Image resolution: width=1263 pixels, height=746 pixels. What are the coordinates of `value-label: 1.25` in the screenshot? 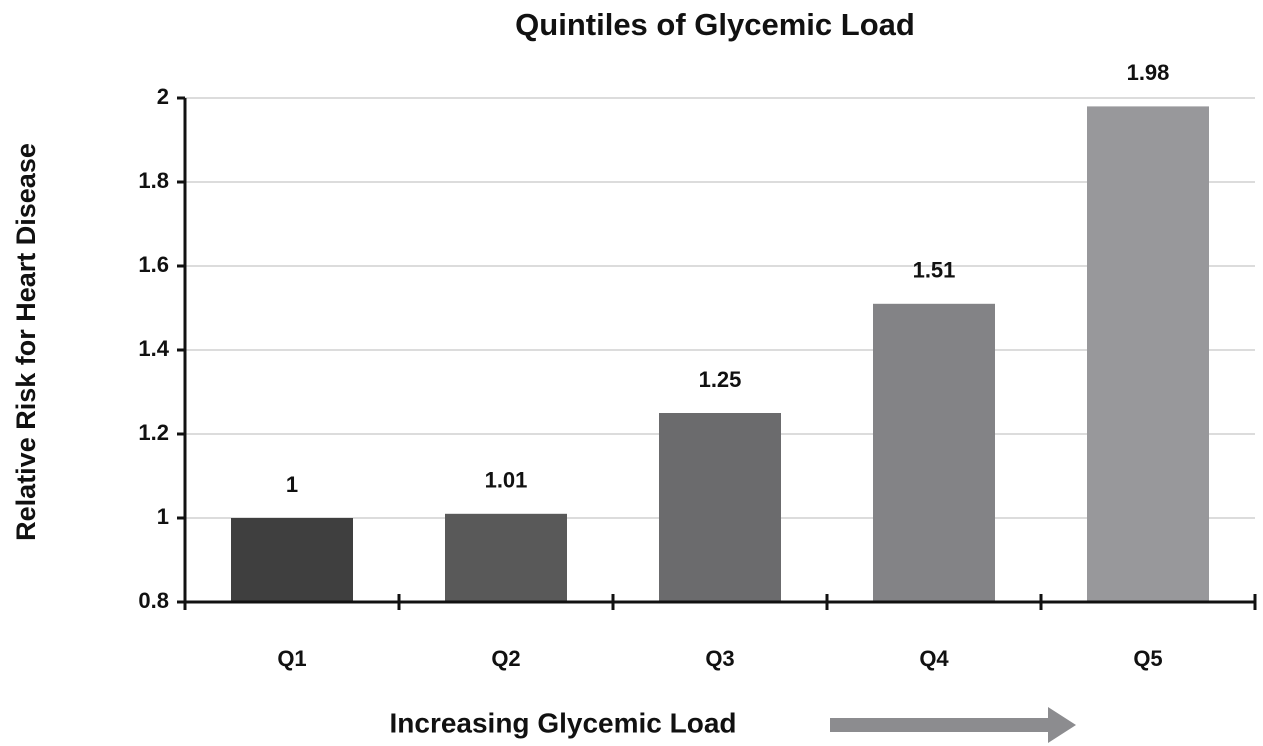 It's located at (720, 379).